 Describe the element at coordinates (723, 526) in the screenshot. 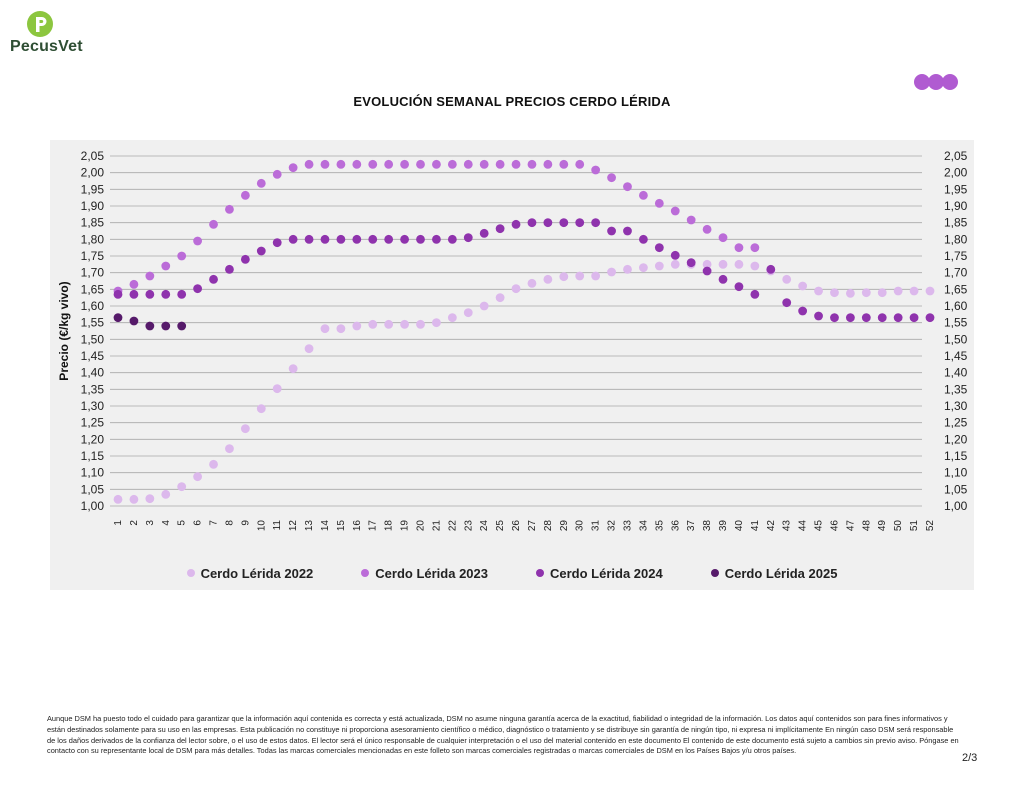

I see `x-tick-label: 39` at that location.